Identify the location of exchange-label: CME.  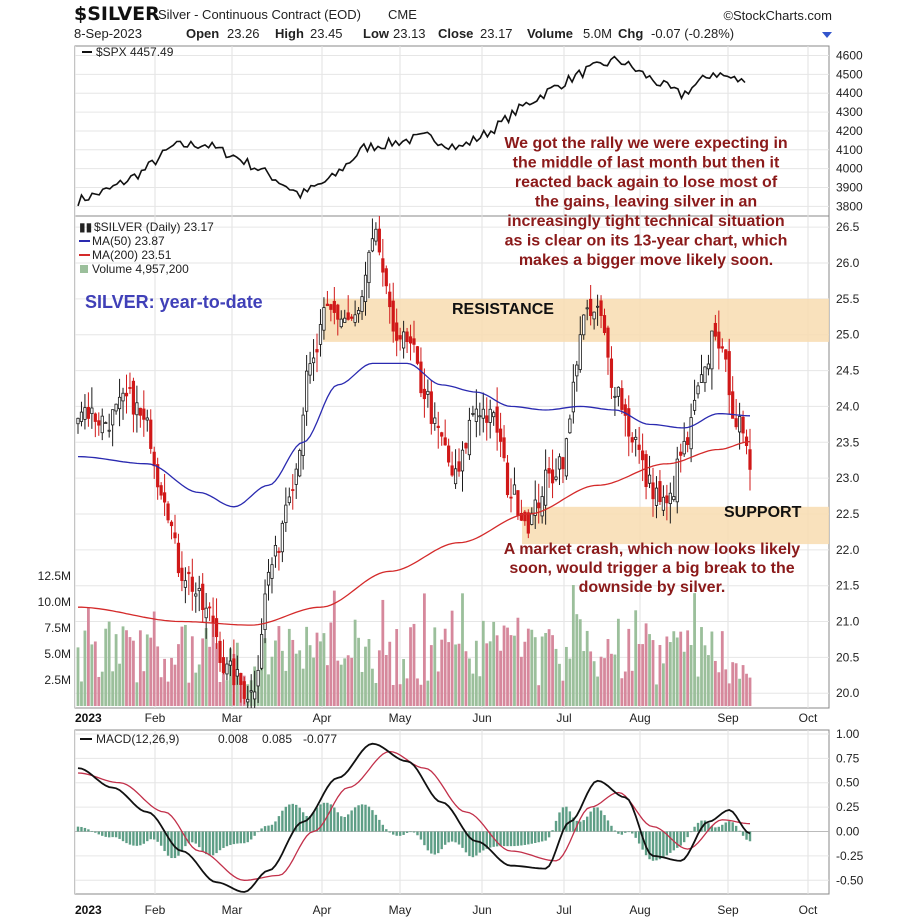
(402, 14).